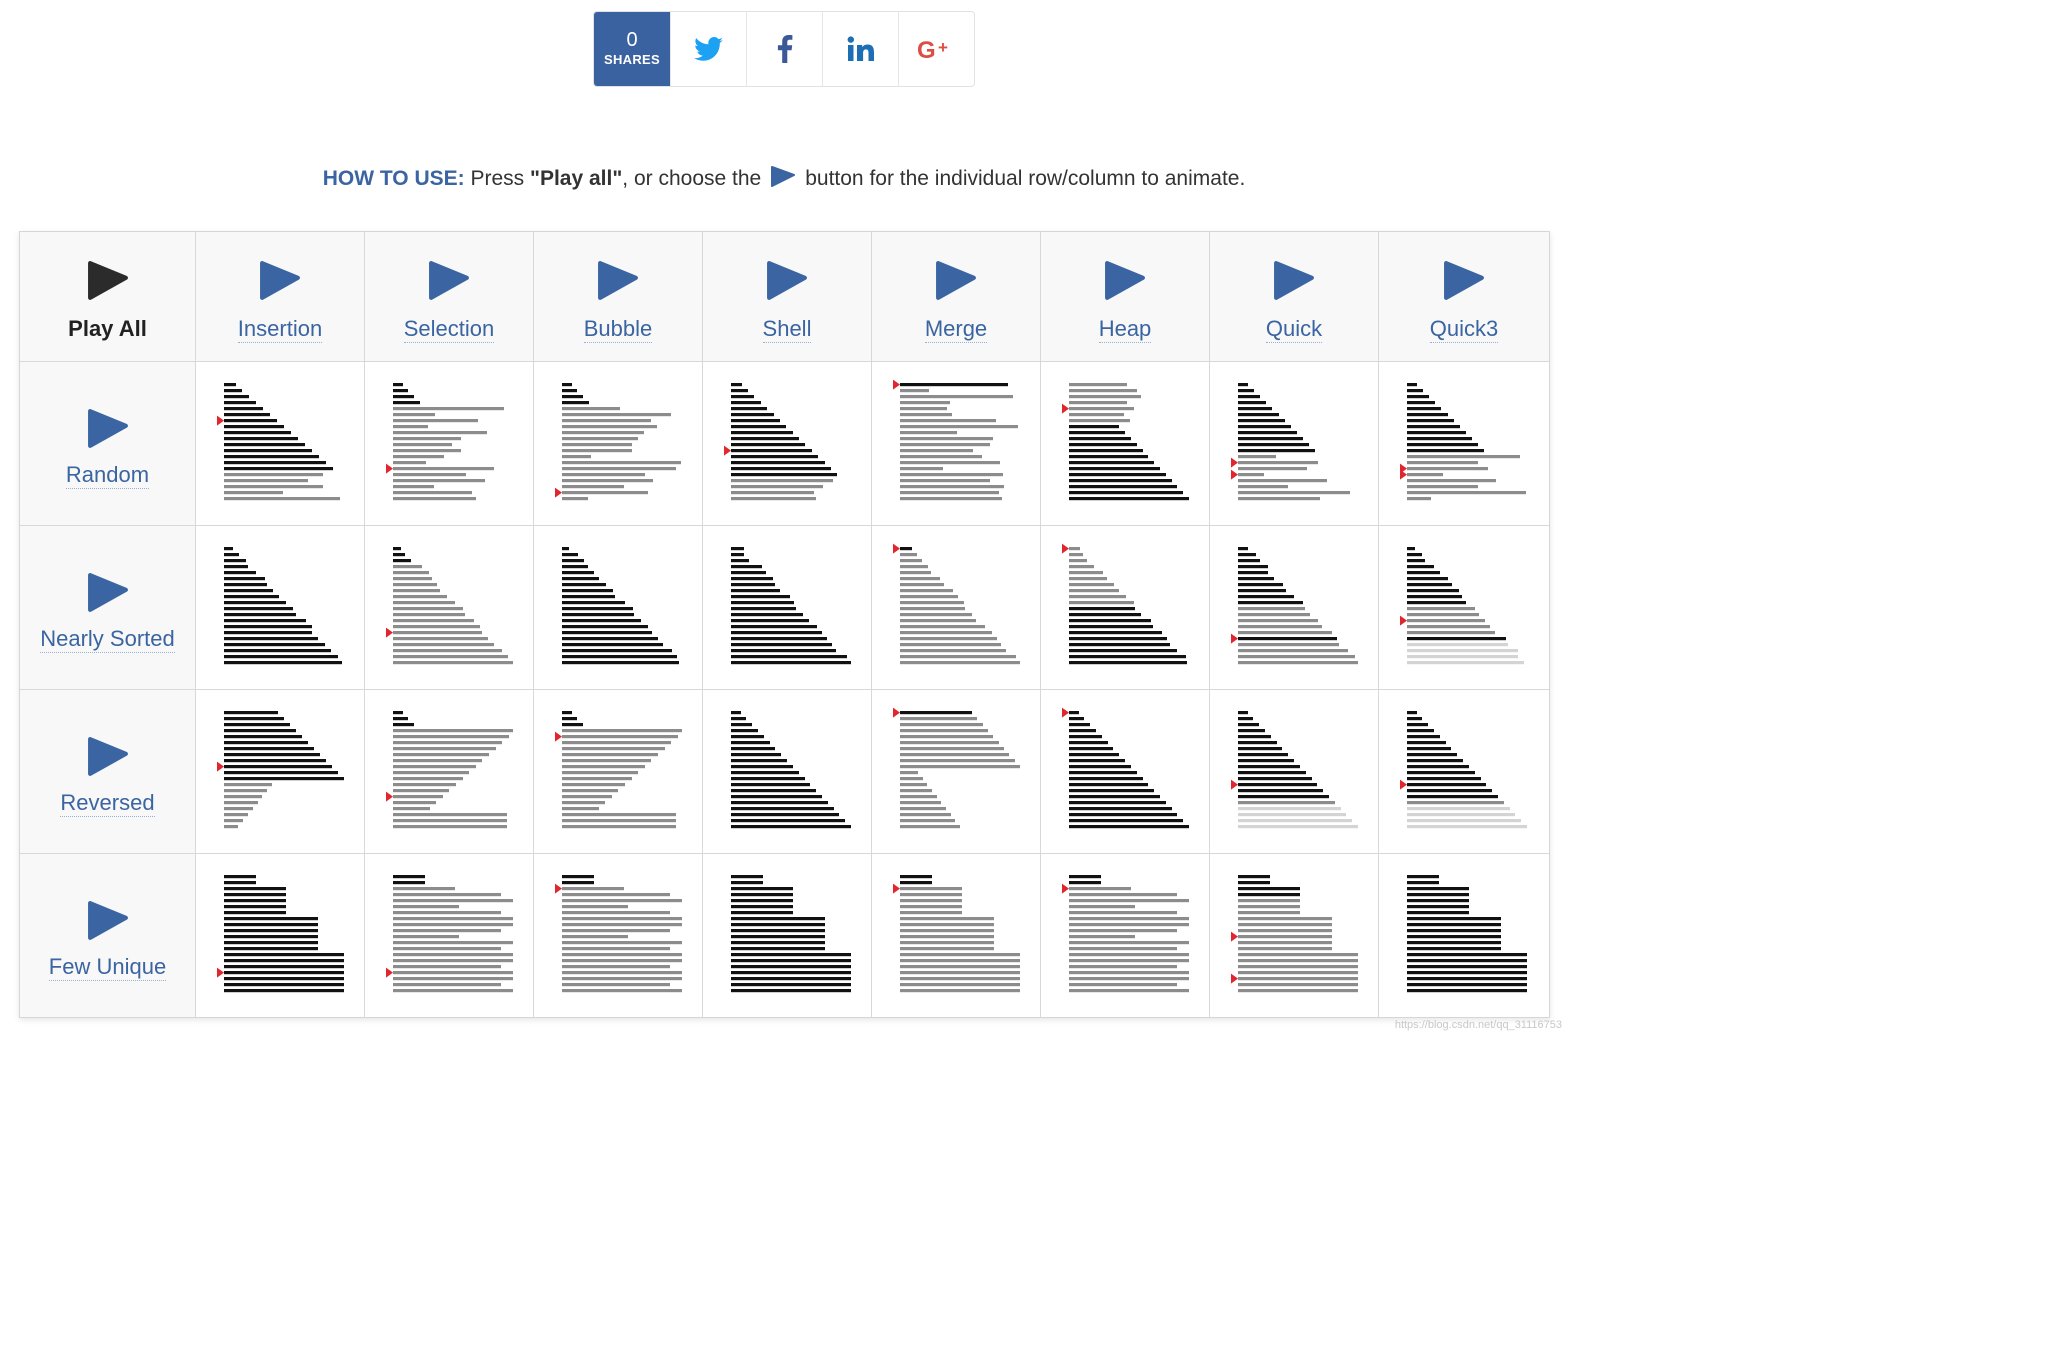 Image resolution: width=2048 pixels, height=1351 pixels. Describe the element at coordinates (956, 283) in the screenshot. I see `play-merge-button` at that location.